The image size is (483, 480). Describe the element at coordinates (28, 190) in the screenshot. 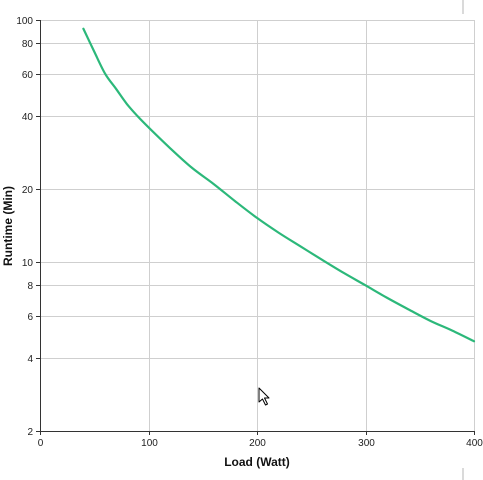

I see `y-tick-label: 20` at that location.